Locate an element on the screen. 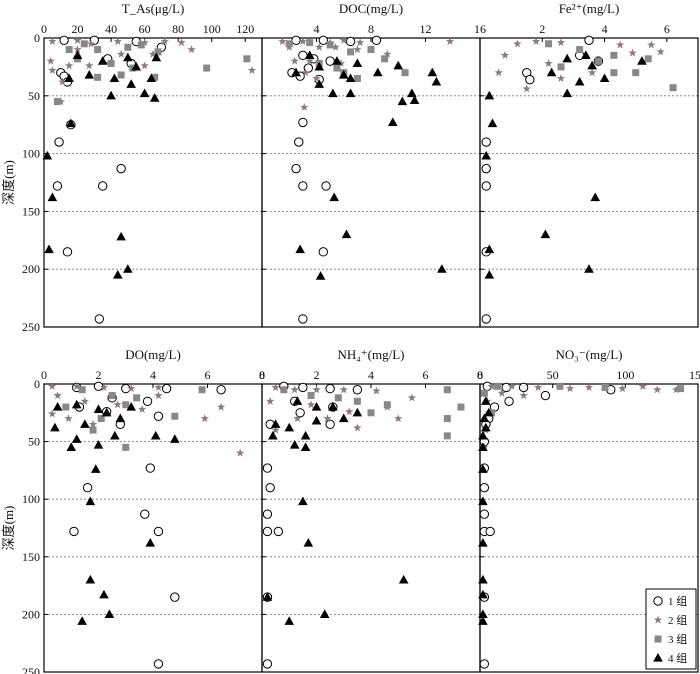  panel-title: DOC(mg/L) is located at coordinates (371, 8).